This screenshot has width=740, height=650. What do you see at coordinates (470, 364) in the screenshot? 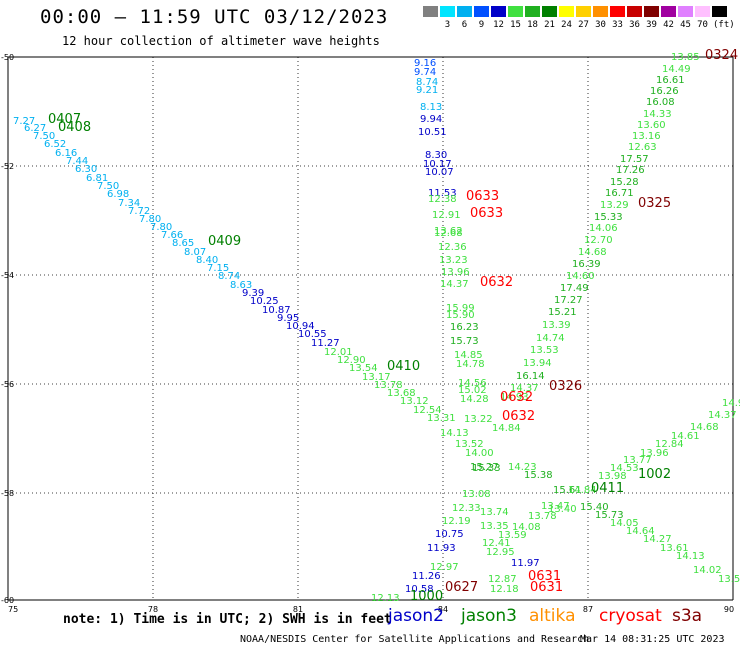
I see `wave-height-label: 14.78` at bounding box center [470, 364].